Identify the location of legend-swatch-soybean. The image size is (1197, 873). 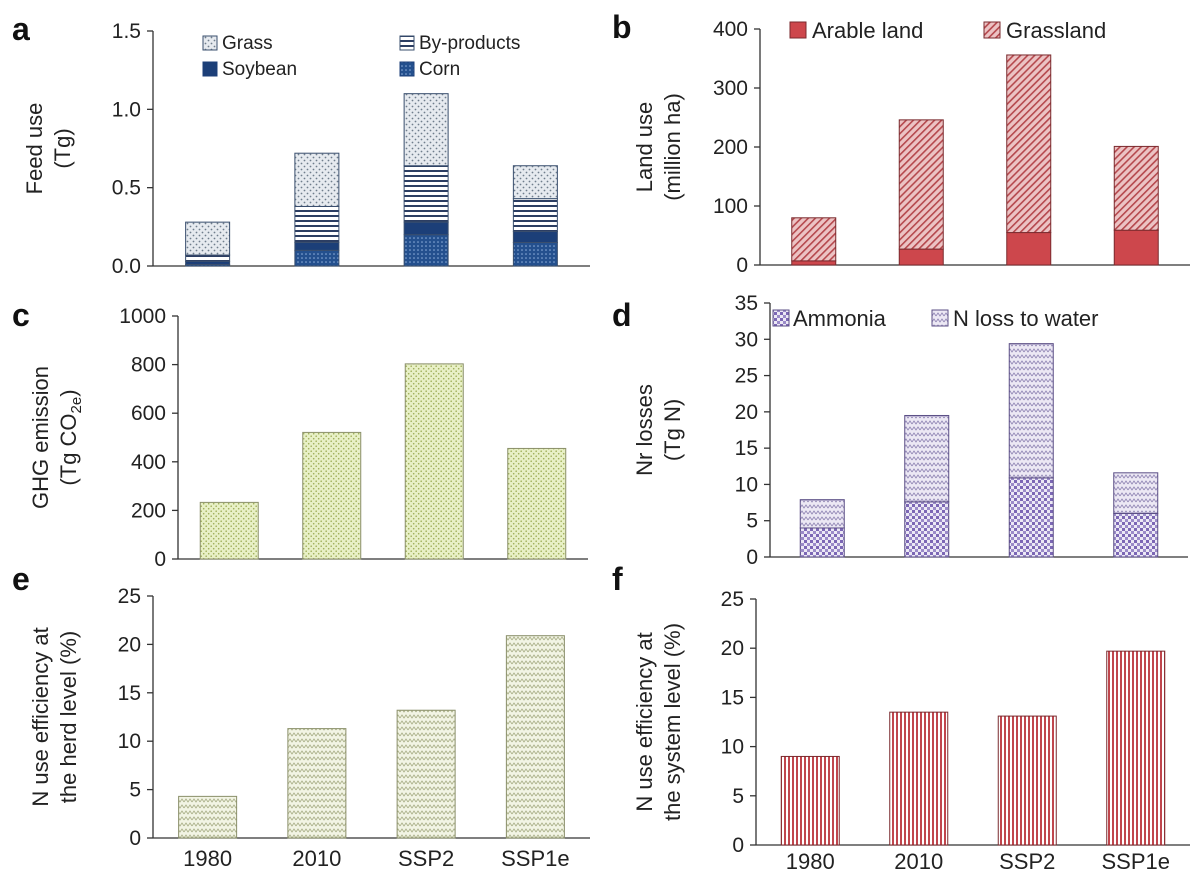
(210, 69).